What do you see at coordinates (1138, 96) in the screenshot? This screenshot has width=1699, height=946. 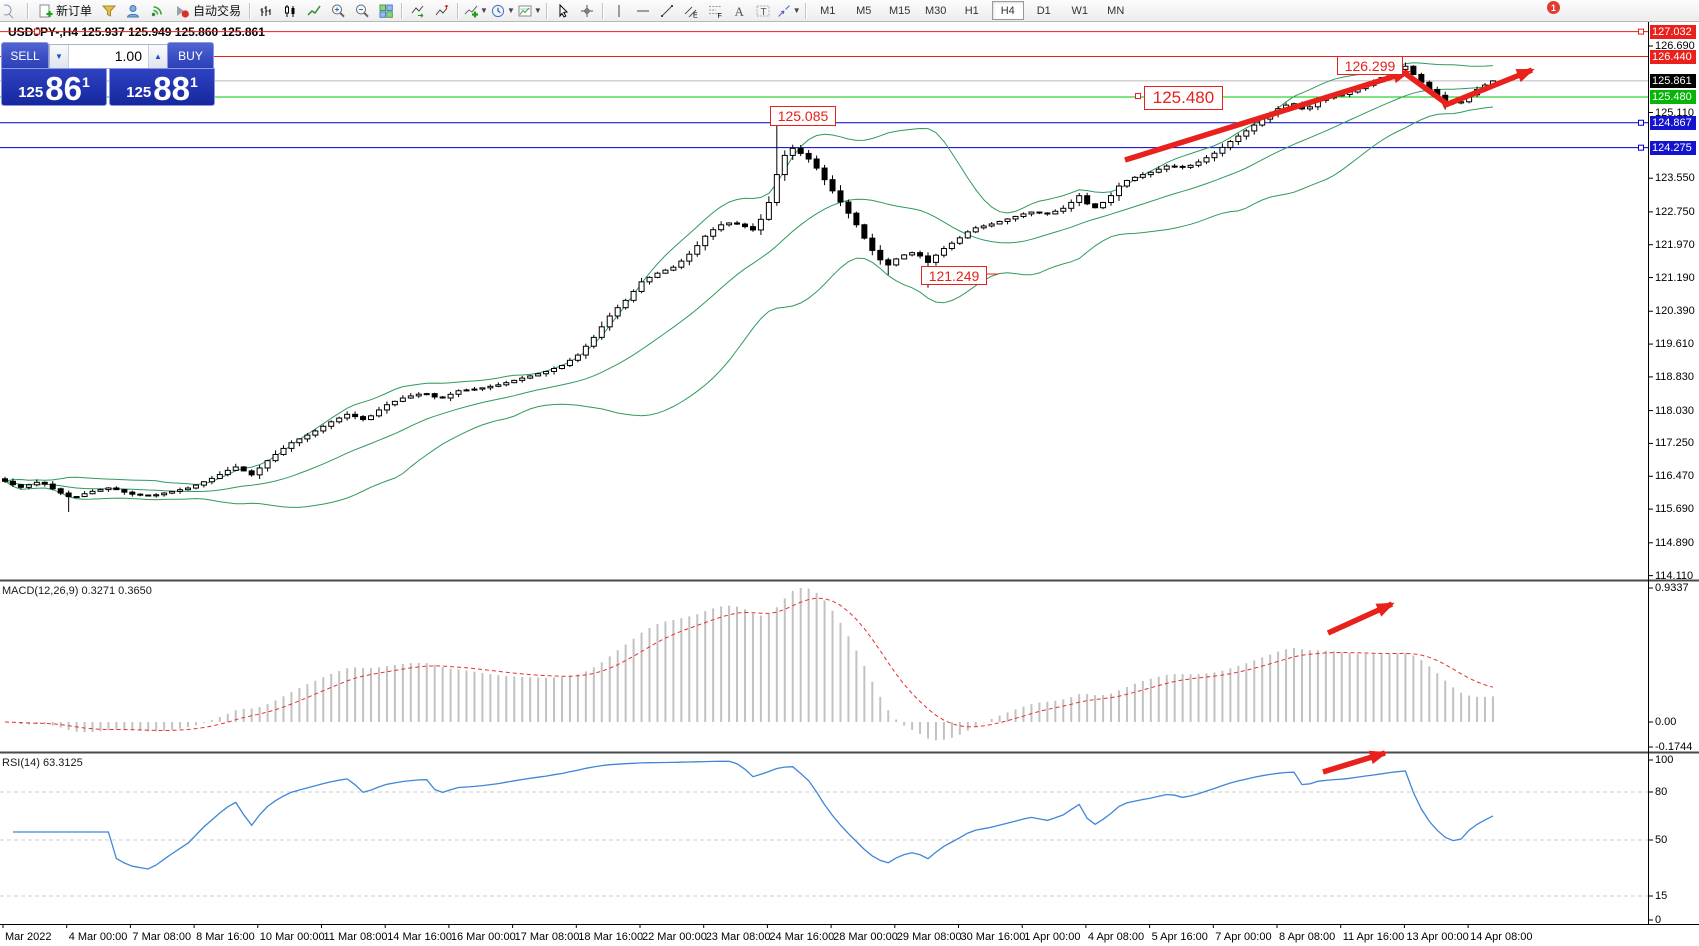 I see `annotation-handle` at bounding box center [1138, 96].